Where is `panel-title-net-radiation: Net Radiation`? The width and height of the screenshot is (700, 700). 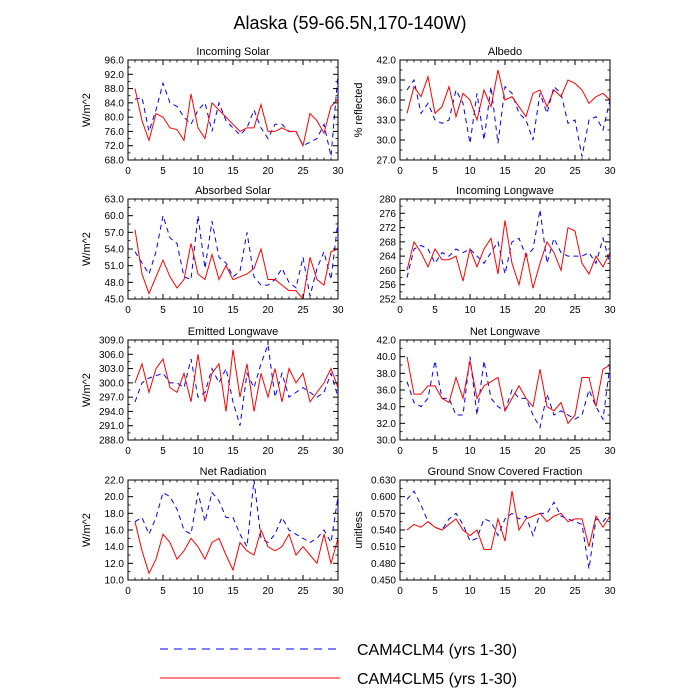
panel-title-net-radiation: Net Radiation is located at coordinates (233, 472).